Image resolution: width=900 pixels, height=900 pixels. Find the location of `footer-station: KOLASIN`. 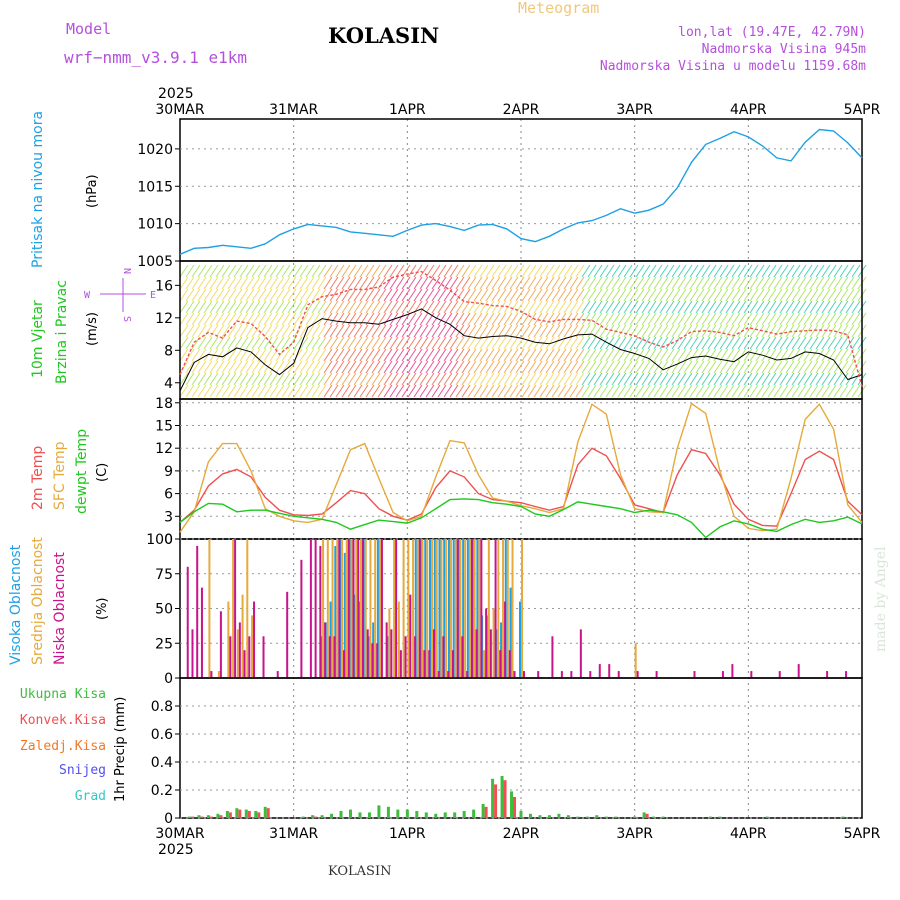

footer-station: KOLASIN is located at coordinates (359, 871).